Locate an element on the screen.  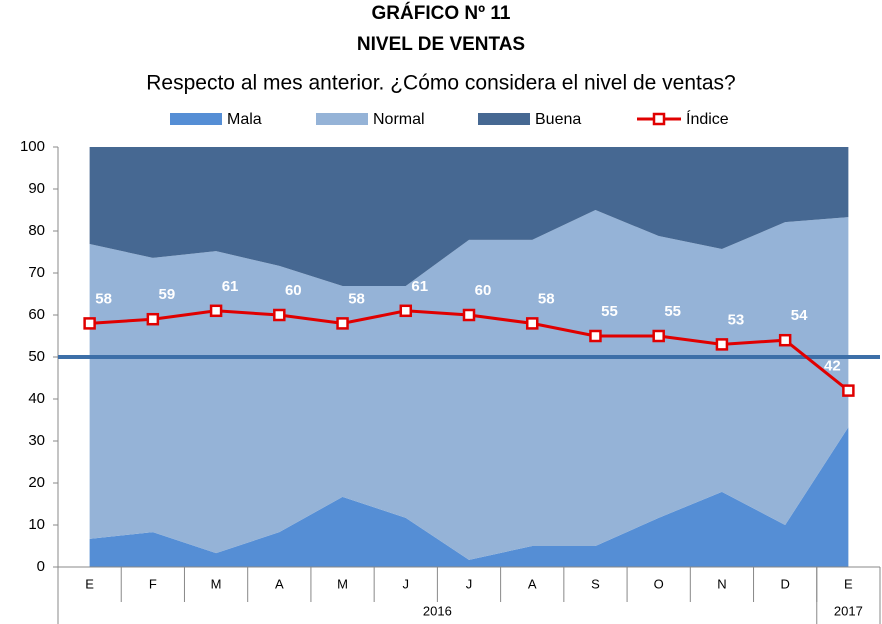
y-tick-label: 60 is located at coordinates (36, 314).